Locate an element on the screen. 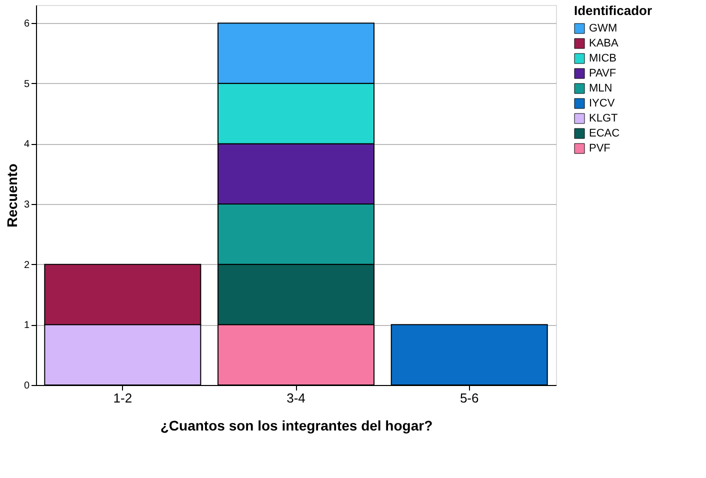  y-tick-label: 2 is located at coordinates (27, 265).